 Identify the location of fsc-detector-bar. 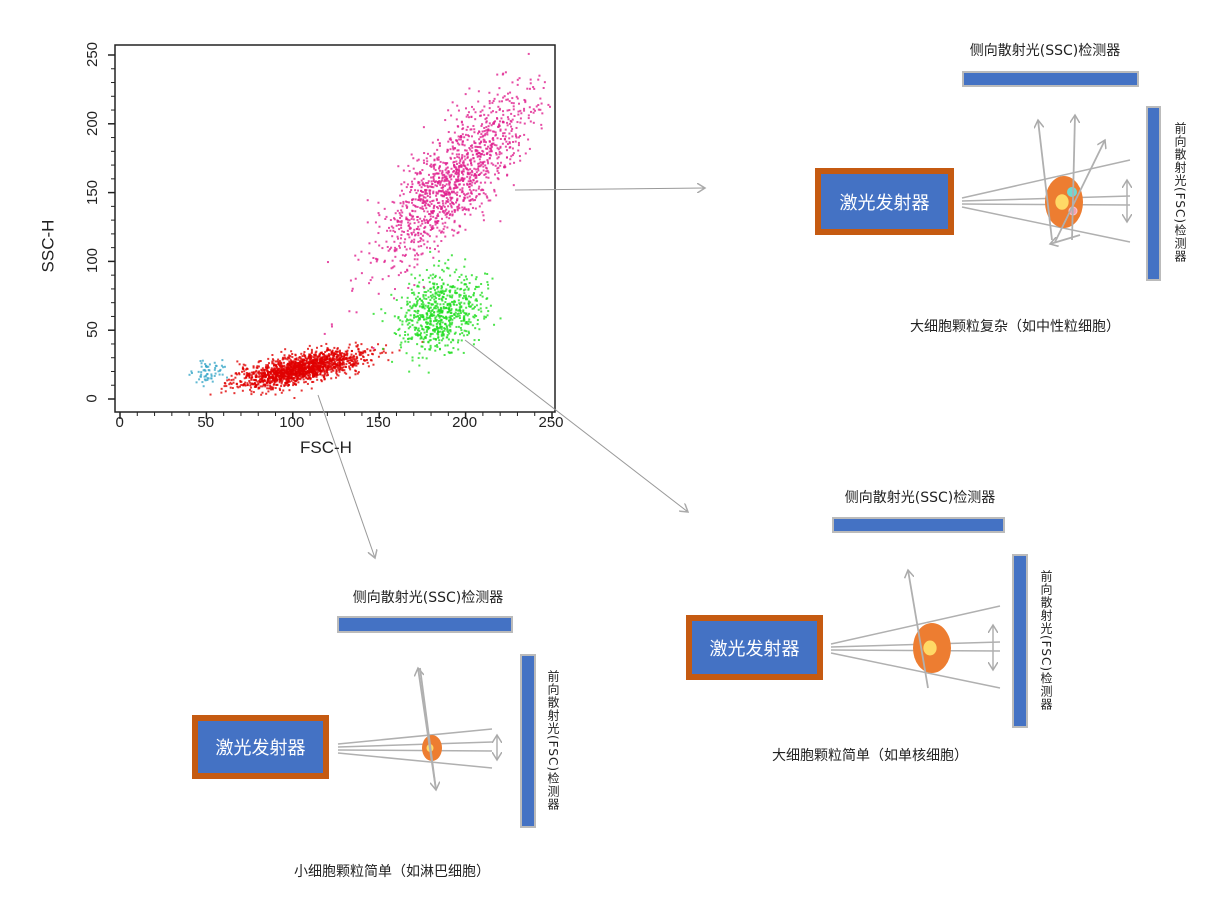
(528, 741).